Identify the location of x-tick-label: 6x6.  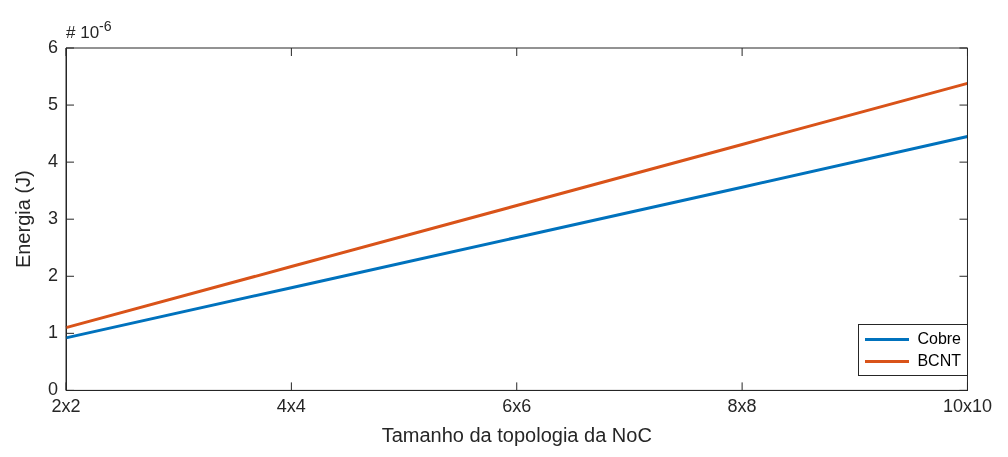
(517, 406).